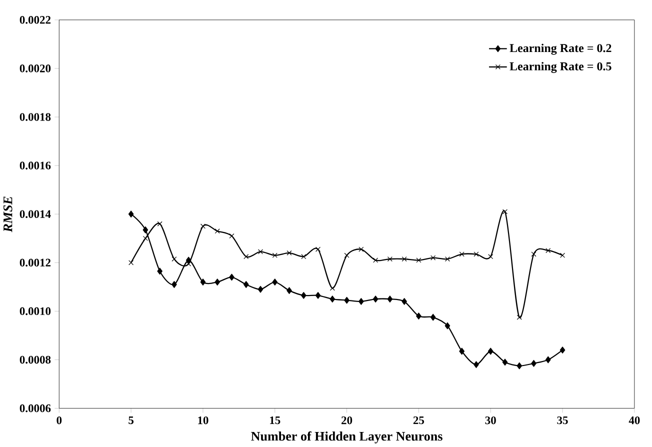 This screenshot has height=447, width=652. What do you see at coordinates (7, 214) in the screenshot?
I see `y-axis-title: RMSE` at bounding box center [7, 214].